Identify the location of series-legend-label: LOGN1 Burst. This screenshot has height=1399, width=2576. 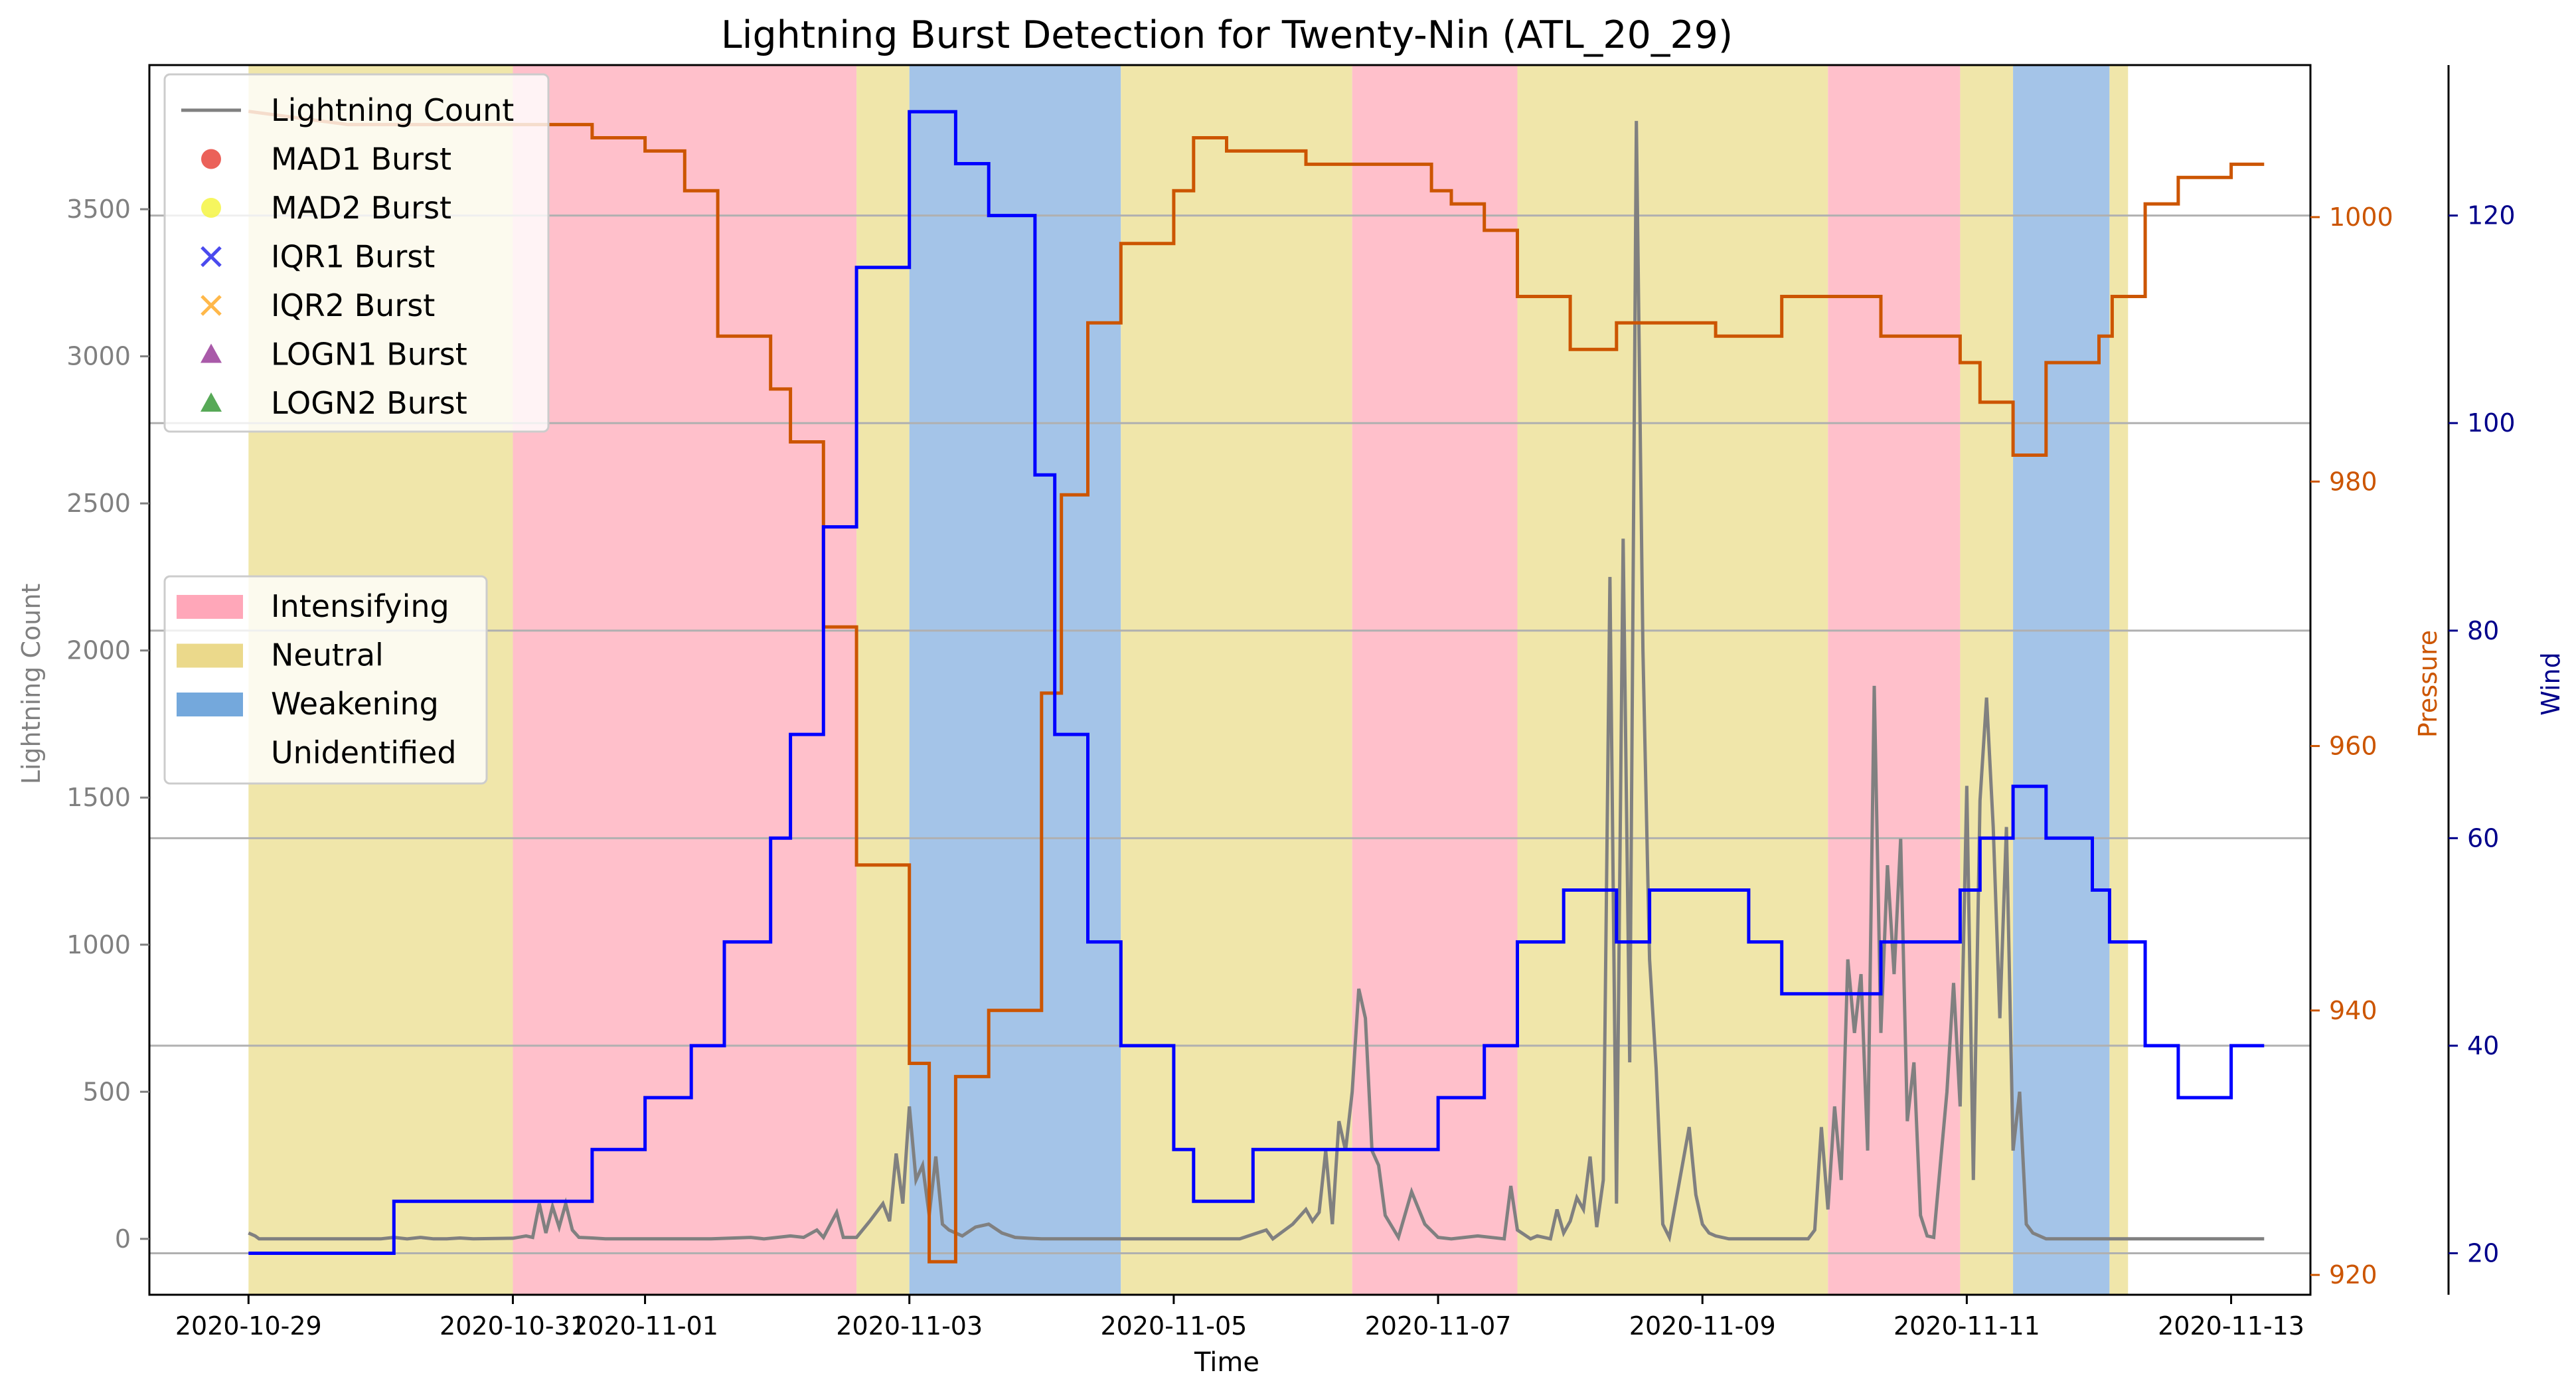
(369, 354).